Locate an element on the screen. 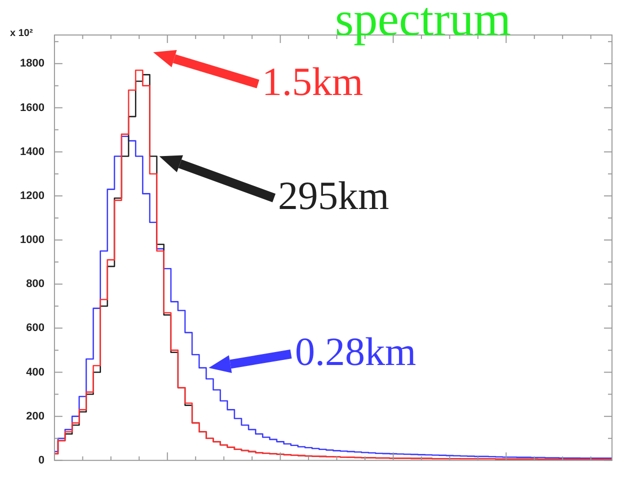 The width and height of the screenshot is (618, 477). y-tick-label: 1800 is located at coordinates (32, 64).